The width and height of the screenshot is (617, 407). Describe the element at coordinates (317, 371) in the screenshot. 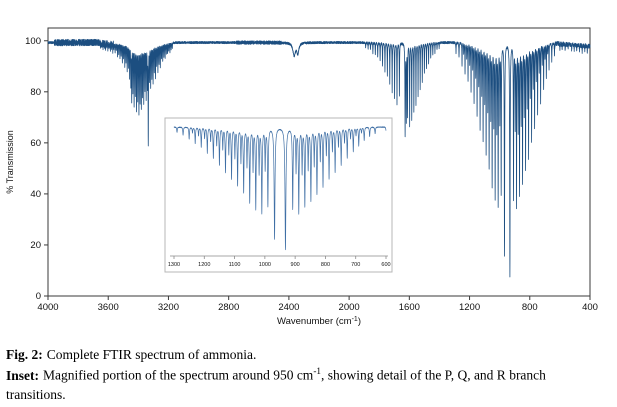

I see `caption-inset-superscript: -1` at that location.